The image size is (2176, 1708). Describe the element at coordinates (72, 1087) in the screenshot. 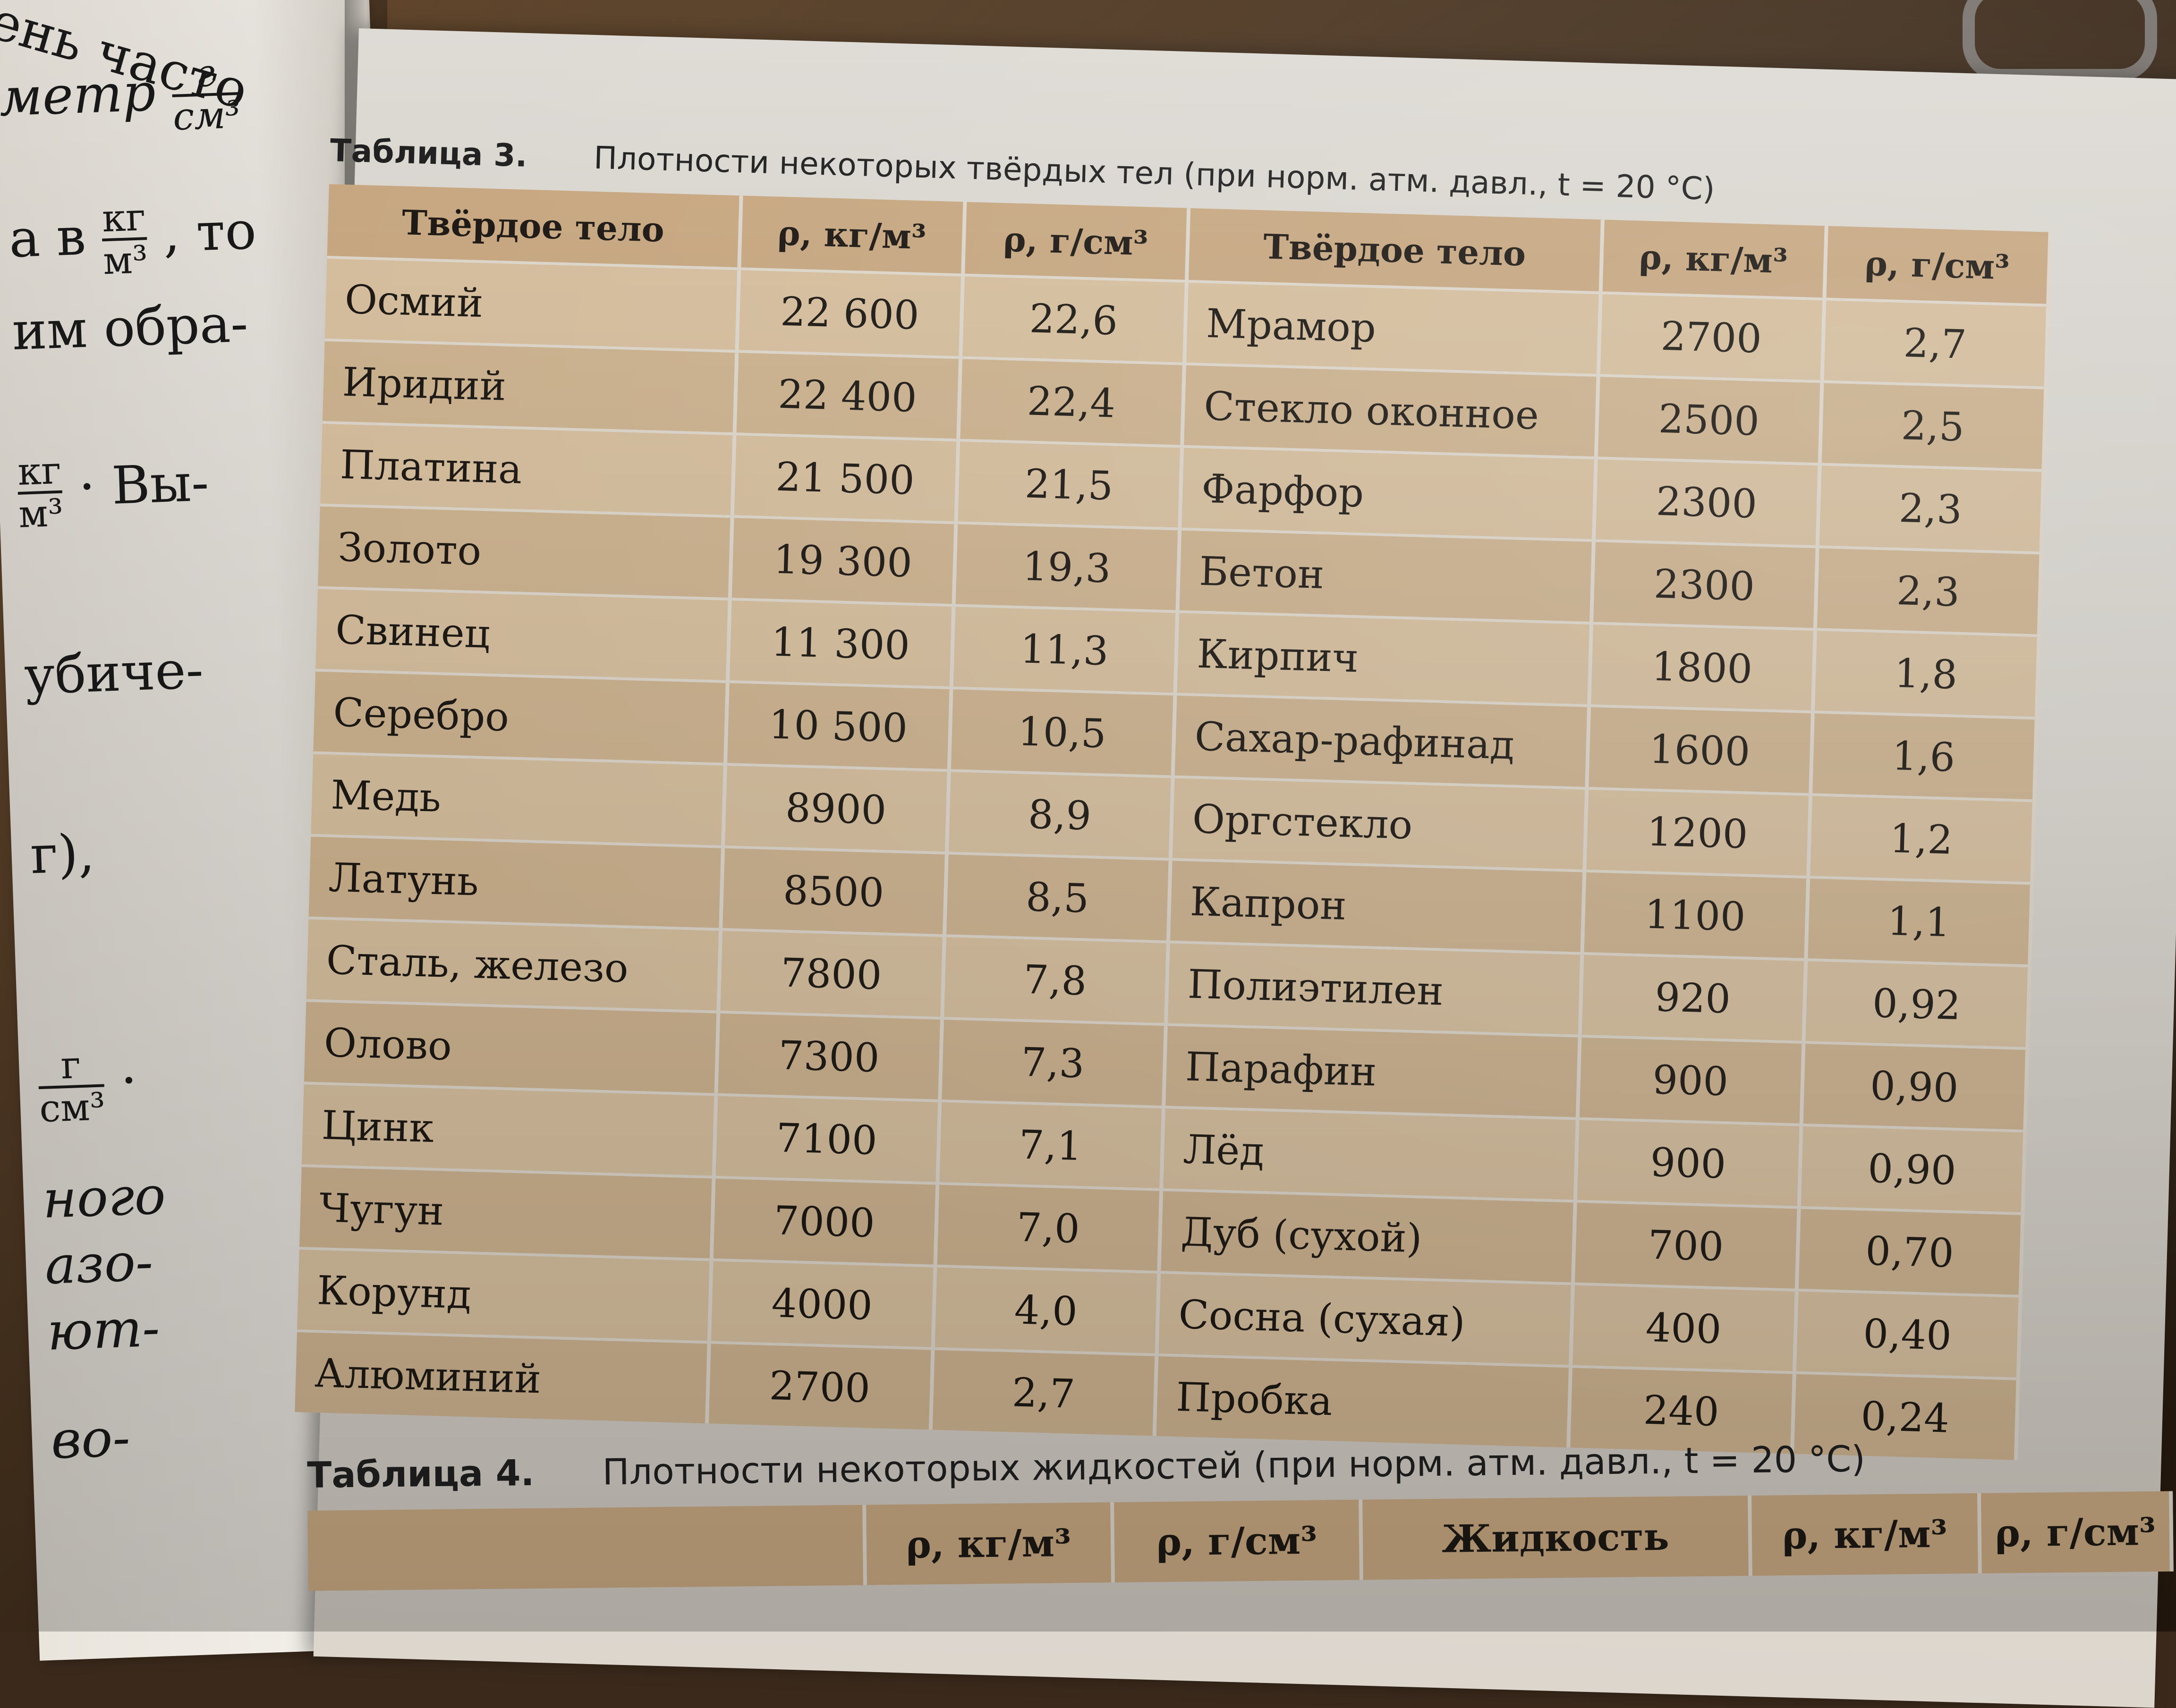

I see `fraction-g-cm3: г см³` at that location.